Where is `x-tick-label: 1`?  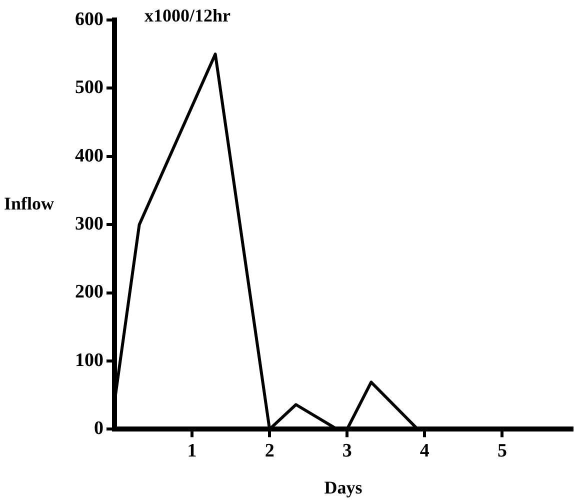 x-tick-label: 1 is located at coordinates (192, 451).